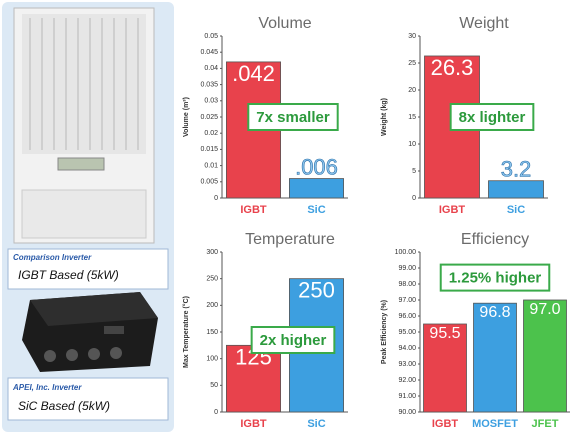 Image resolution: width=579 pixels, height=435 pixels. I want to click on igbt-inverter-image, so click(84, 125).